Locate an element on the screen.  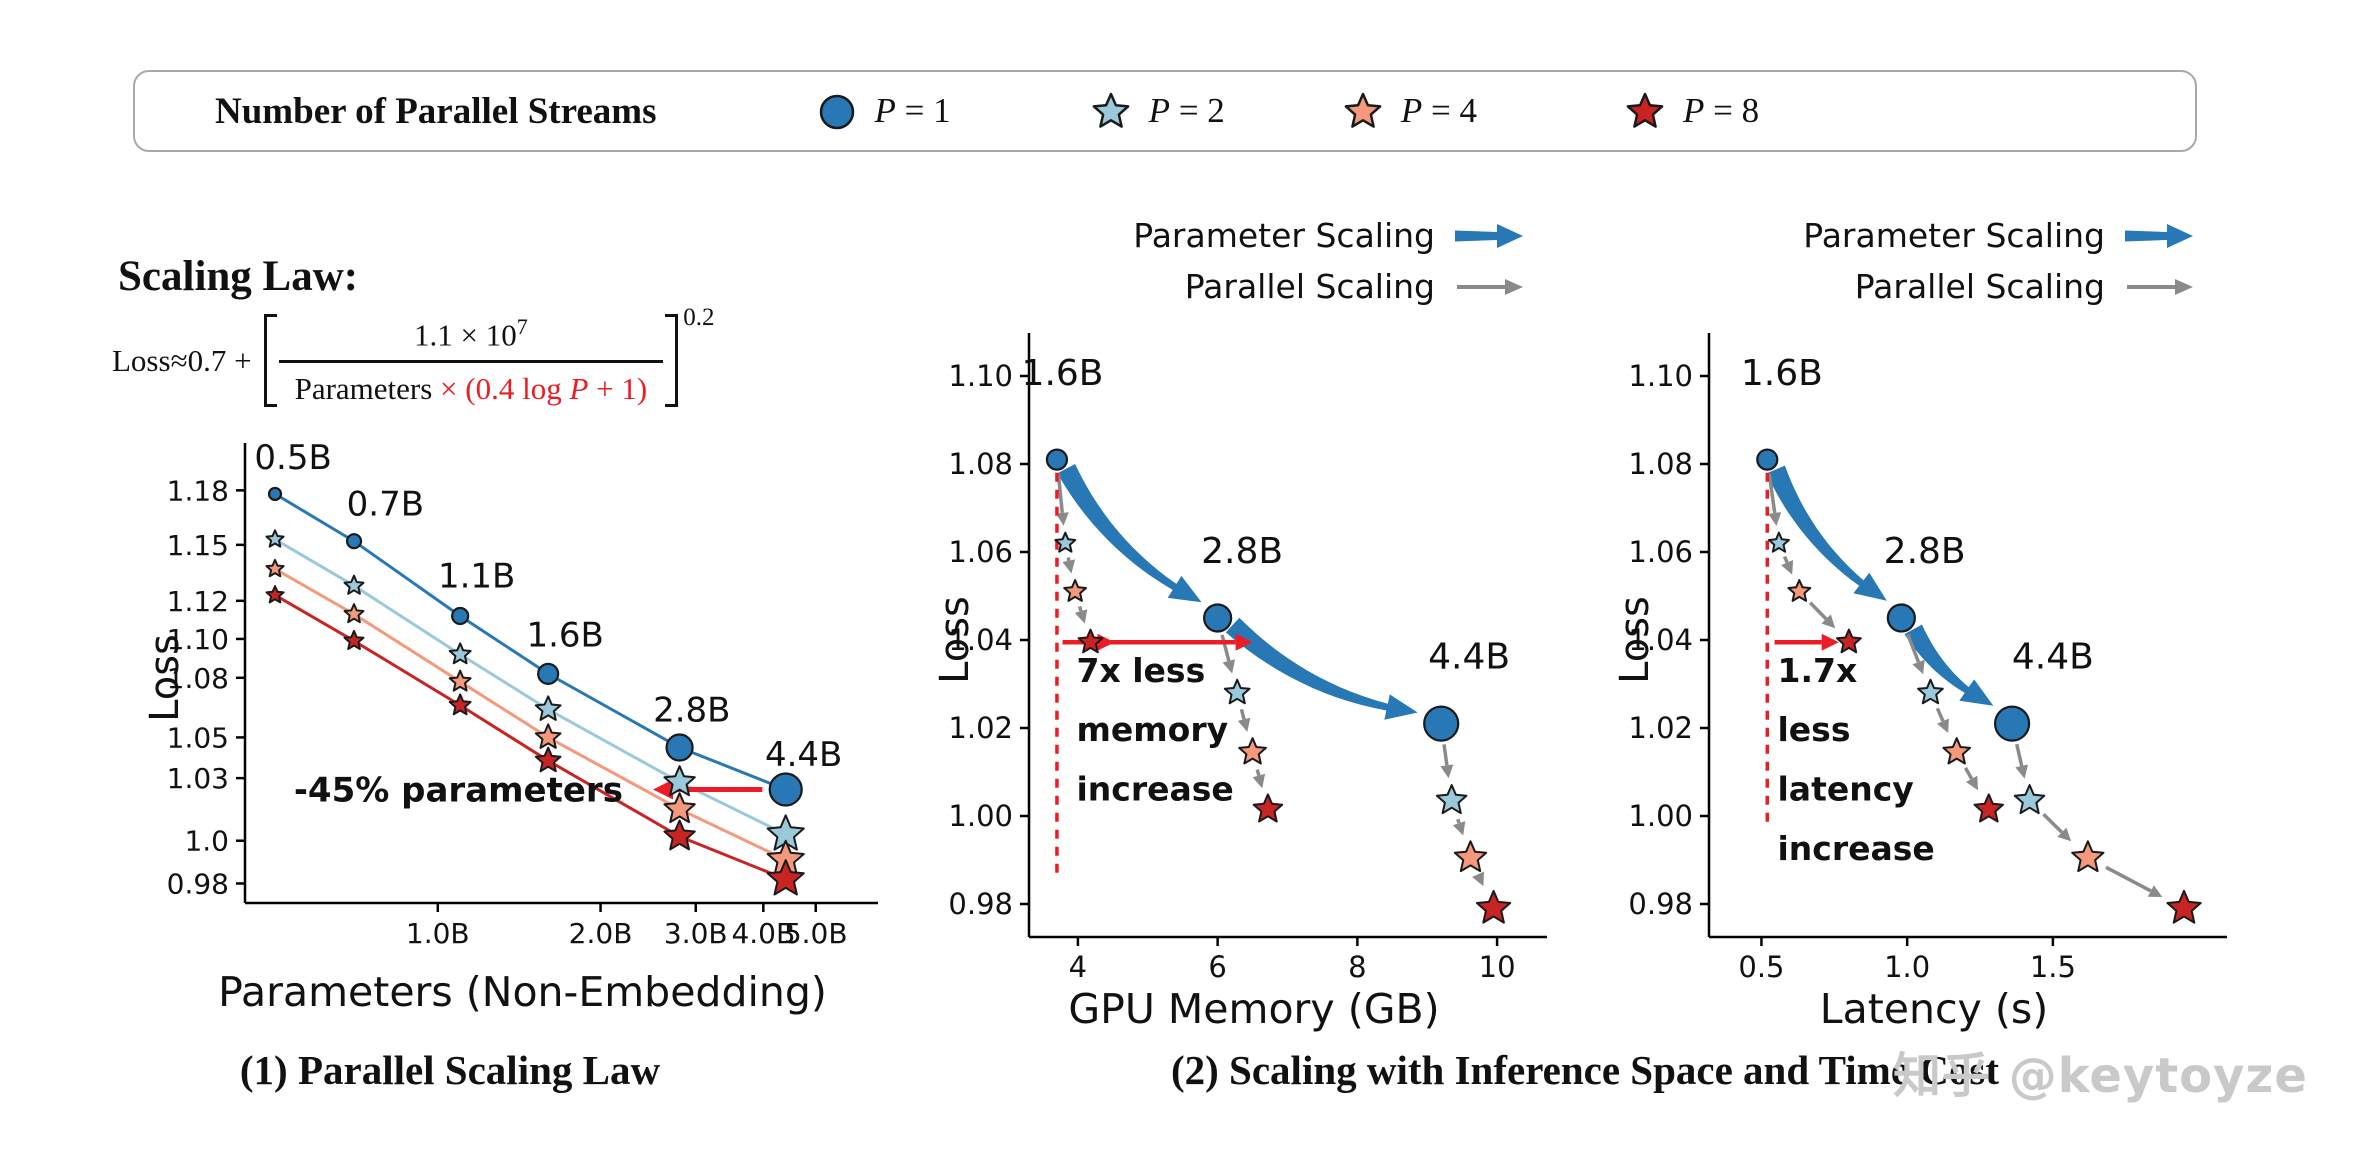
chart3-legend-parallel-scaling: Parallel Scaling is located at coordinates (2025, 286).